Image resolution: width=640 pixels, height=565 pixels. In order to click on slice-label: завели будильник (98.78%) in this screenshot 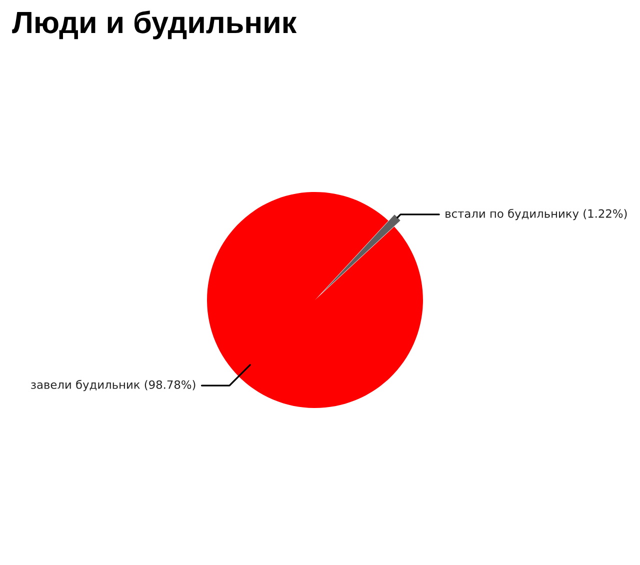, I will do `click(113, 386)`.